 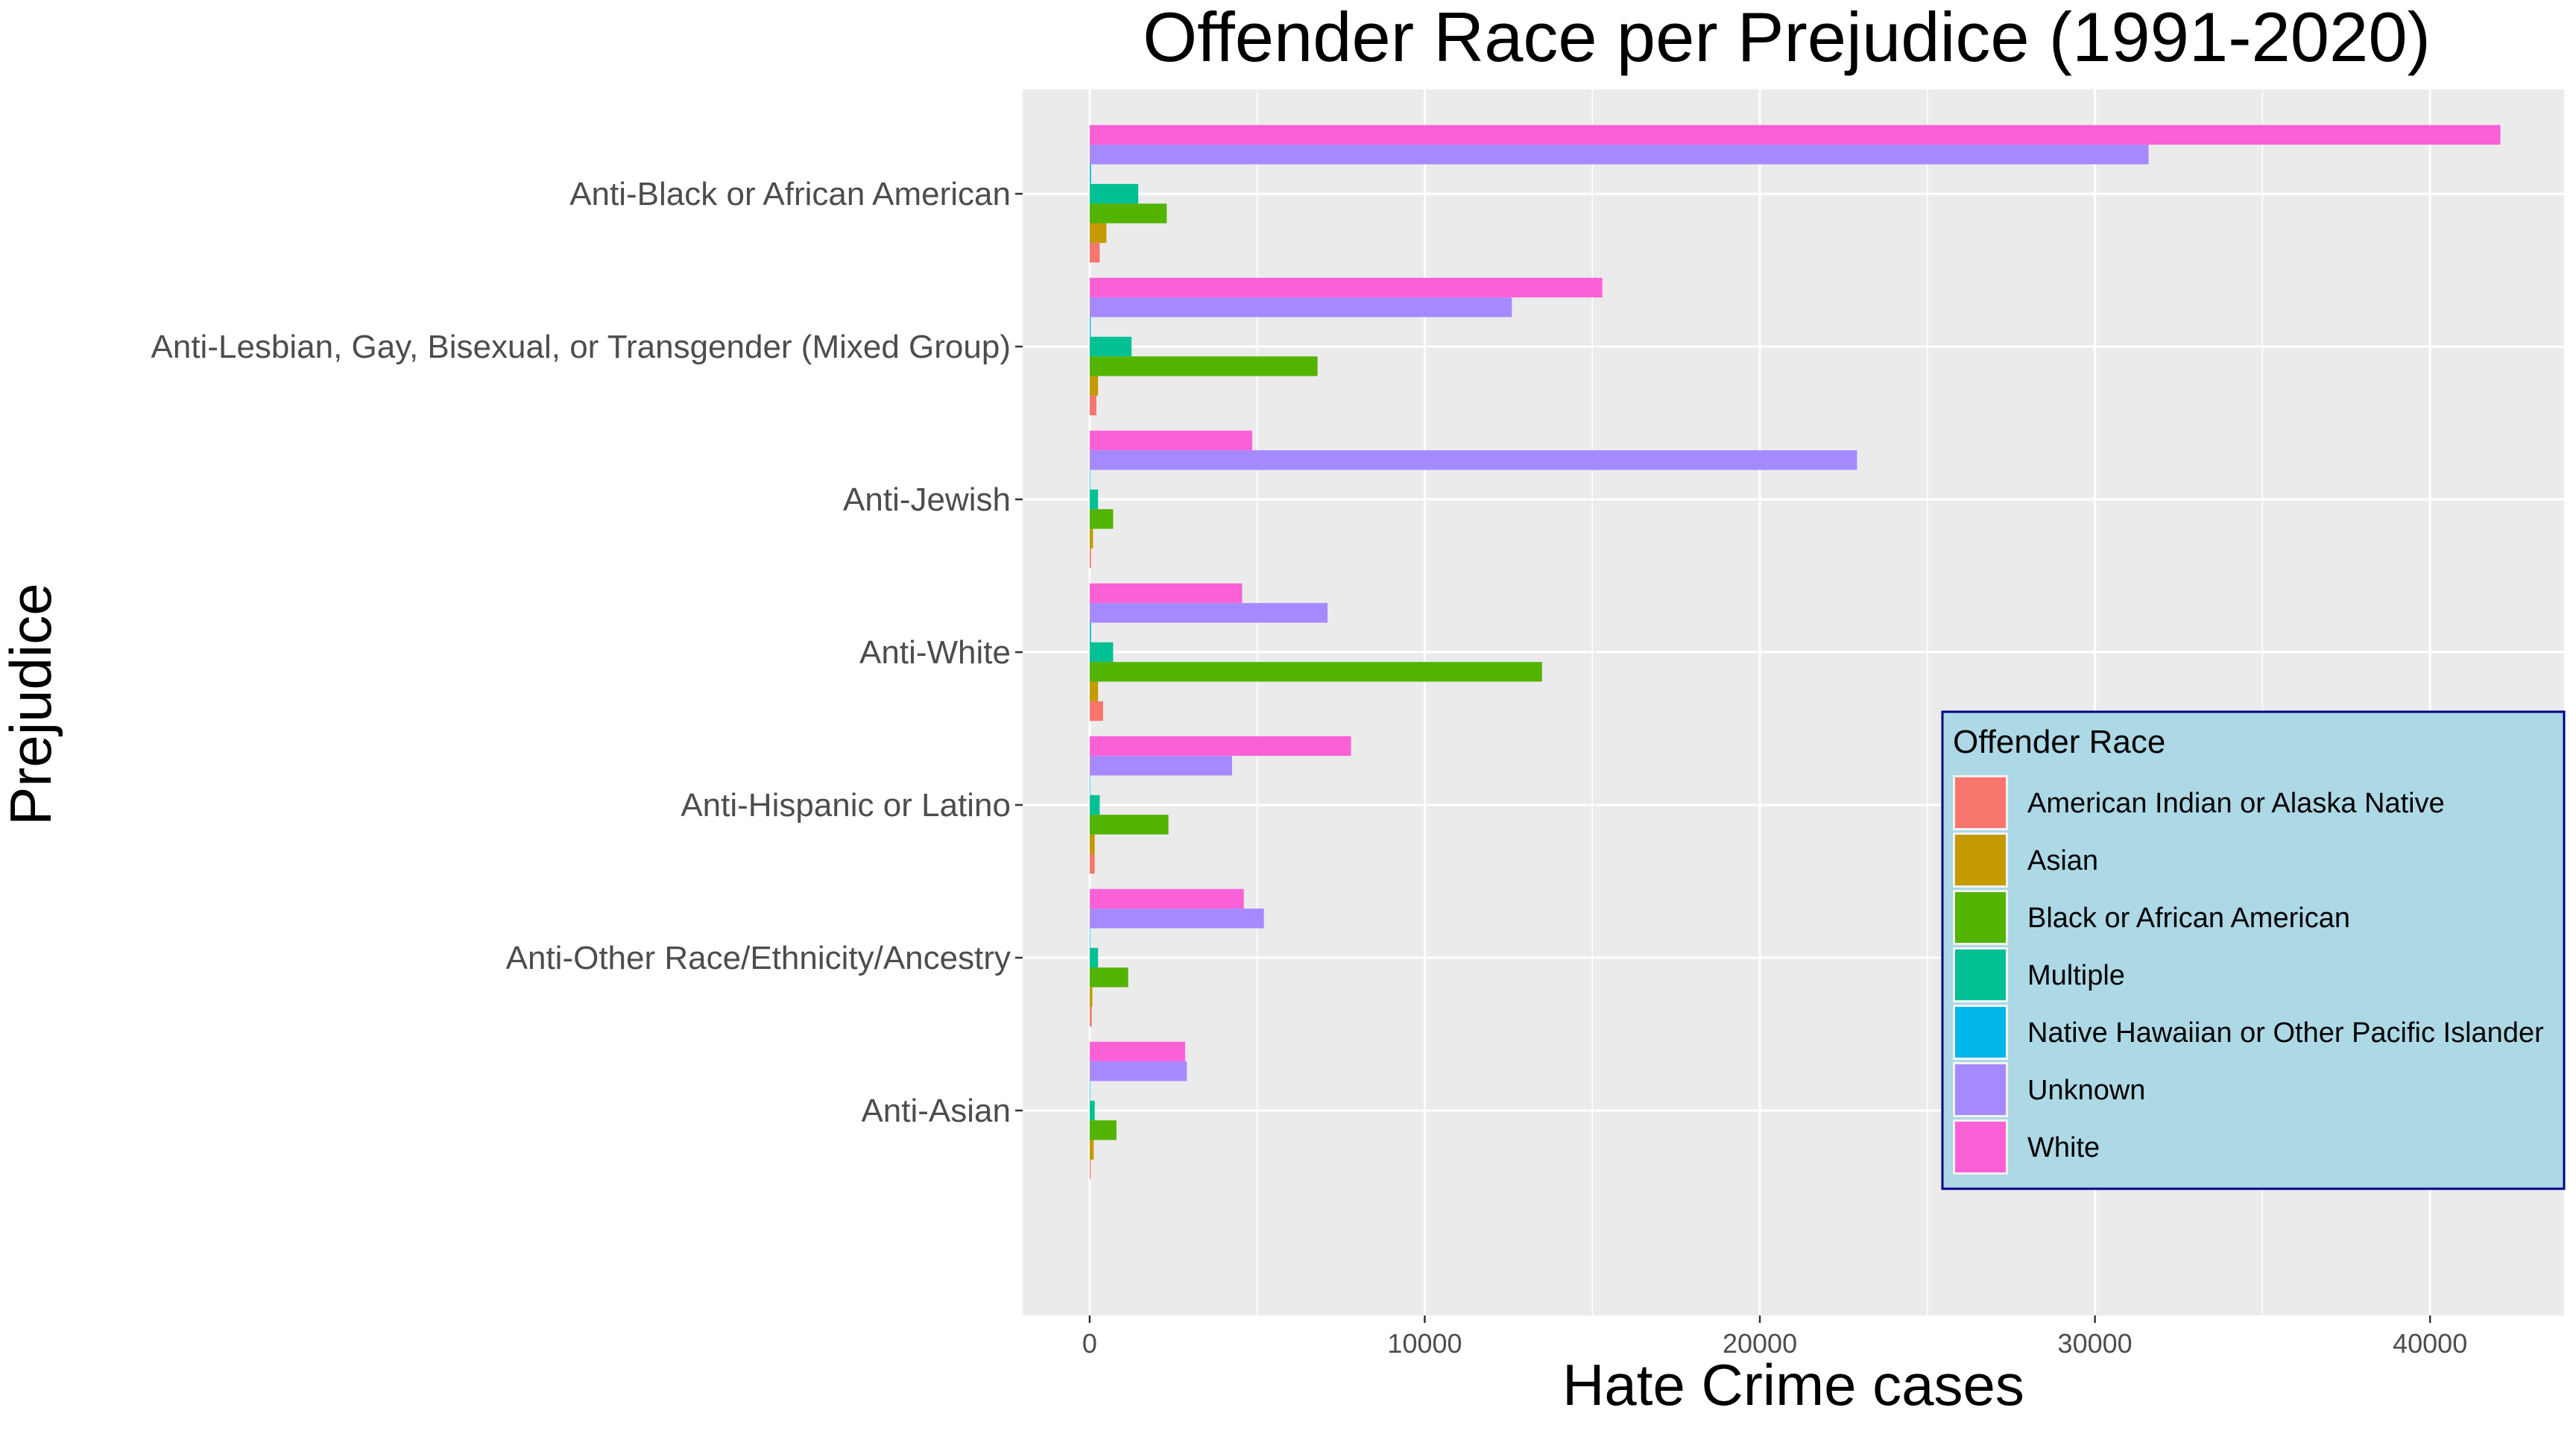 I want to click on bar-anti-black-or-african-american-asian, so click(x=1098, y=233).